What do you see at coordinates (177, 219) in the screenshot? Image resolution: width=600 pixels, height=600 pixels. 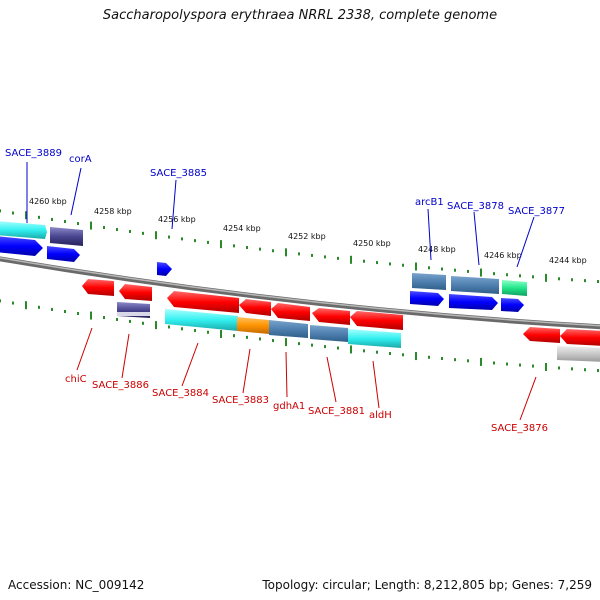 I see `scale-label: 4256 kbp` at bounding box center [177, 219].